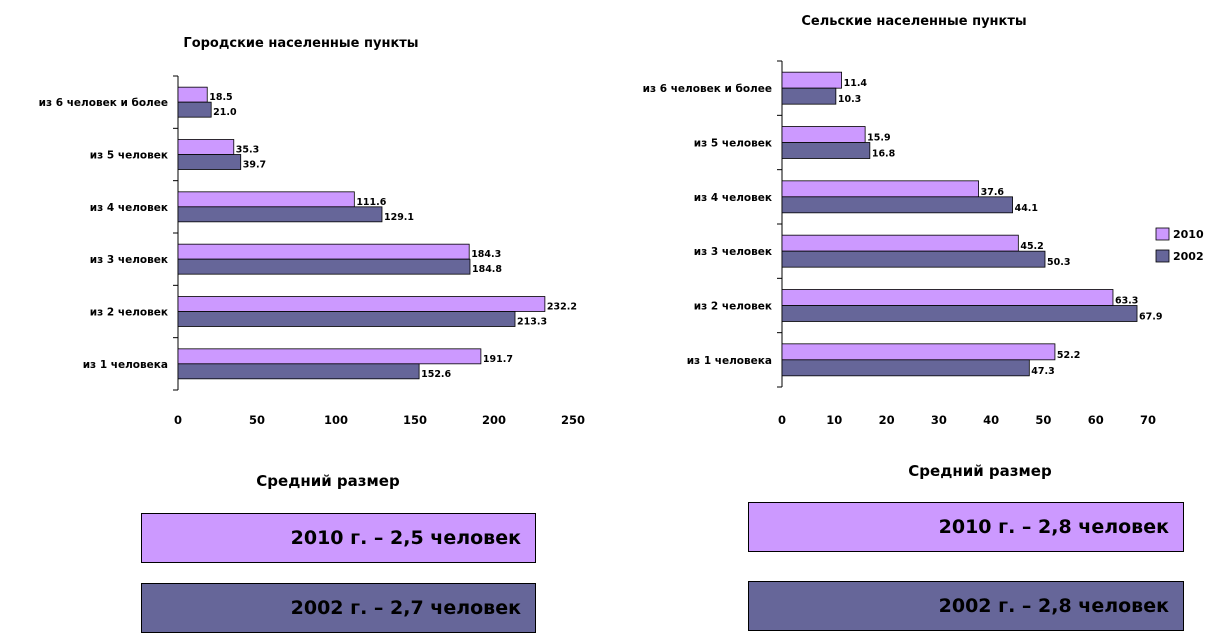 Image resolution: width=1229 pixels, height=633 pixels. Describe the element at coordinates (991, 420) in the screenshot. I see `rural-x-tick-label: 40` at that location.